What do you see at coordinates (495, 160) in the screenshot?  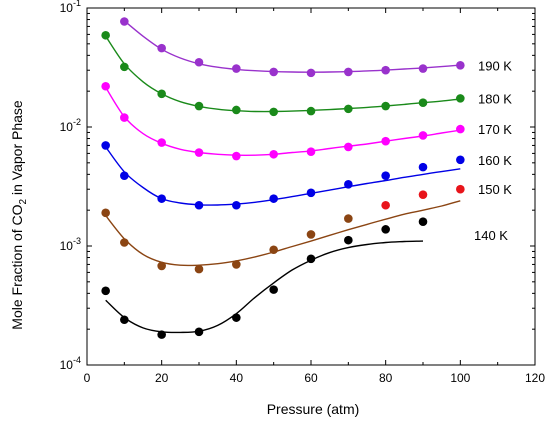 I see `series-label: 160 K` at bounding box center [495, 160].